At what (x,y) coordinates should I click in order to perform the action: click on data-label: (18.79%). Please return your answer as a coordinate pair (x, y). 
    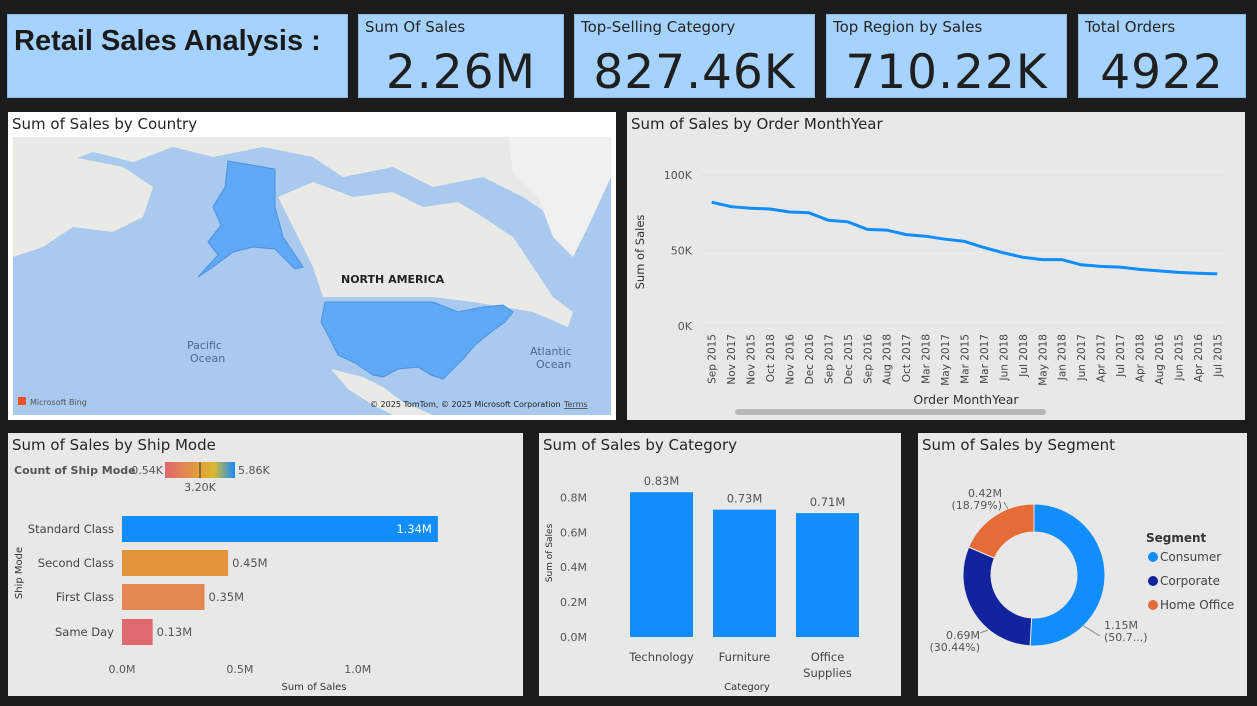
    Looking at the image, I should click on (976, 505).